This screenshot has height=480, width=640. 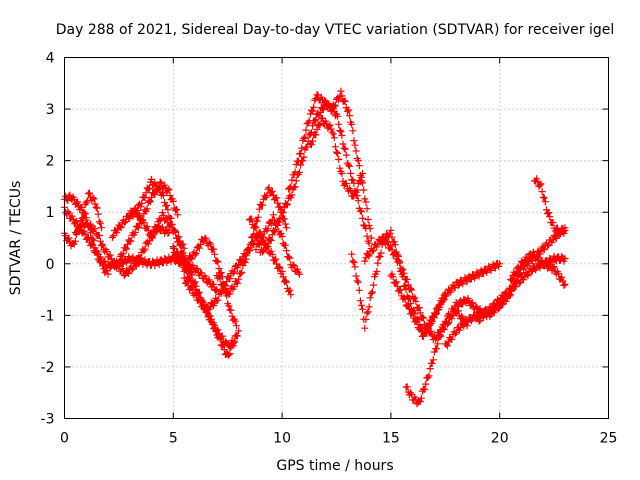 What do you see at coordinates (48, 239) in the screenshot?
I see `y-tick-labels: -3 -2 -1 0 1 2 3 4` at bounding box center [48, 239].